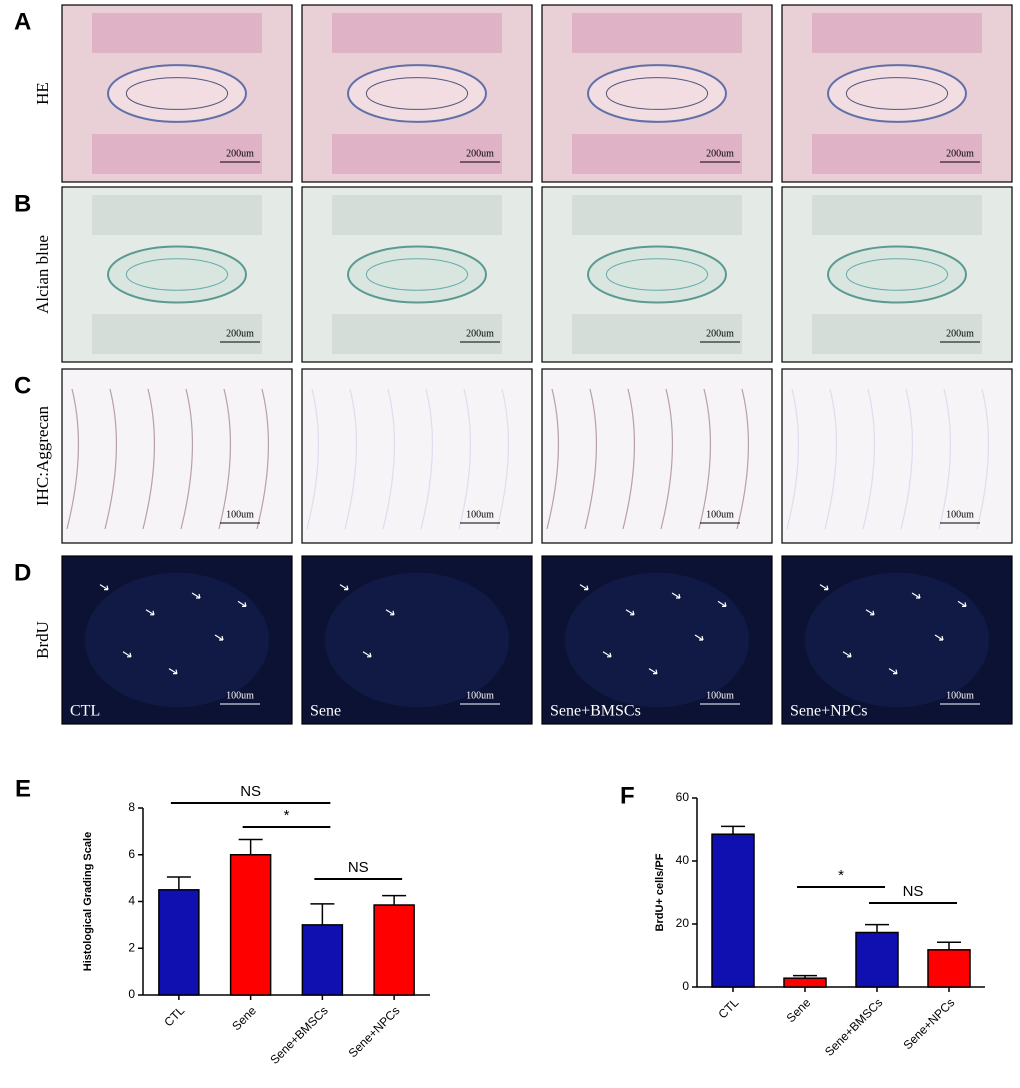 The width and height of the screenshot is (1020, 1088). Describe the element at coordinates (131, 807) in the screenshot. I see `y-tick-label: 8` at that location.